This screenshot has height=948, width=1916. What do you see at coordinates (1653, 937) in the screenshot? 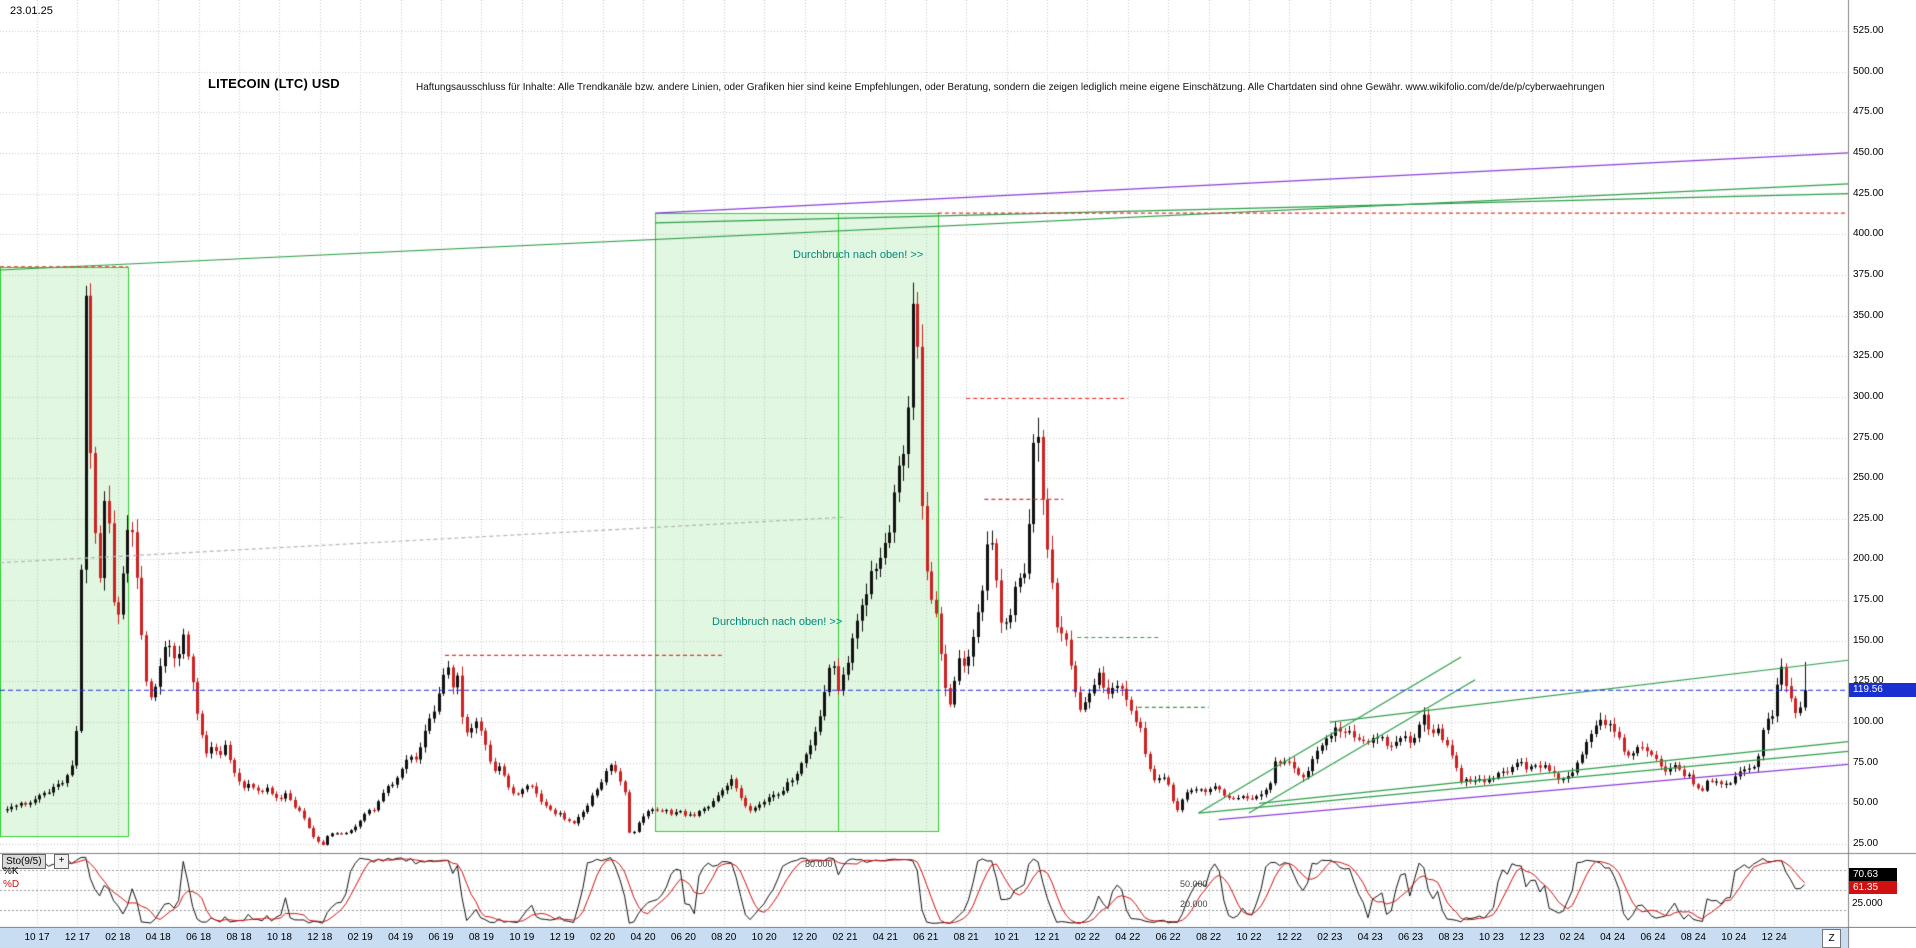
I see `date-axis-label: 06 24` at bounding box center [1653, 937].